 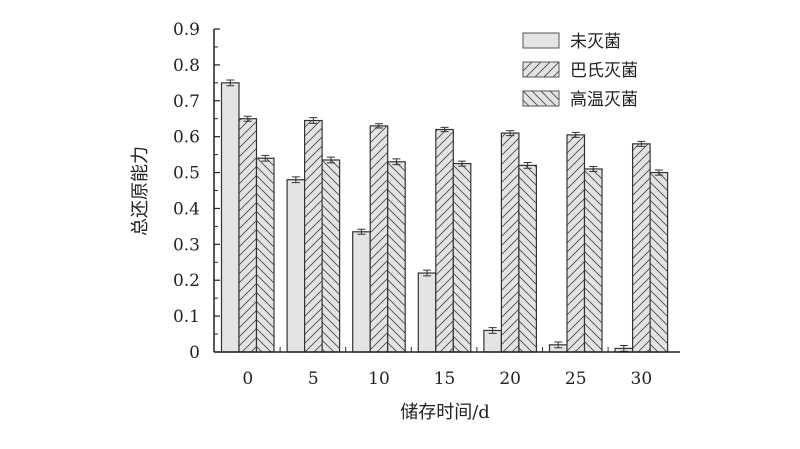 What do you see at coordinates (595, 42) in the screenshot?
I see `legend-label: 未灭菌` at bounding box center [595, 42].